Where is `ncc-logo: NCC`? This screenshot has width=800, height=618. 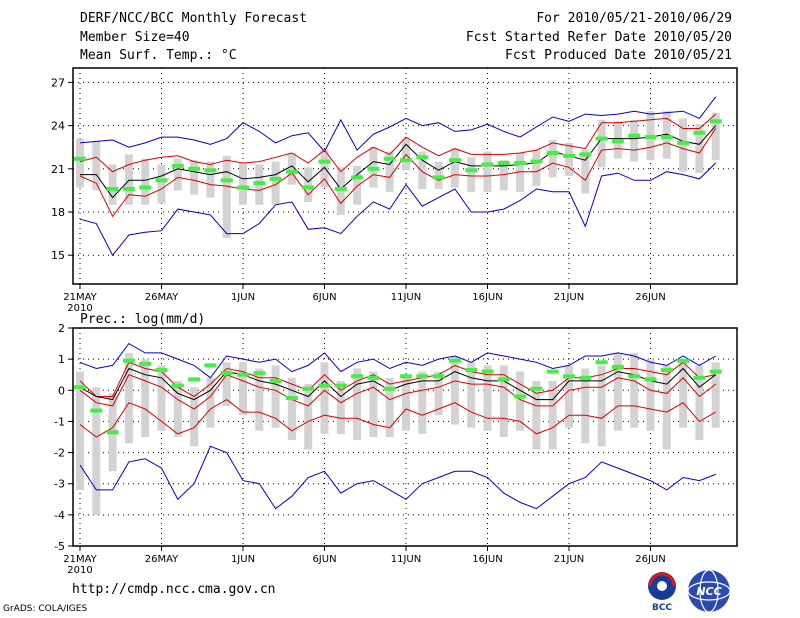 ncc-logo: NCC is located at coordinates (709, 591).